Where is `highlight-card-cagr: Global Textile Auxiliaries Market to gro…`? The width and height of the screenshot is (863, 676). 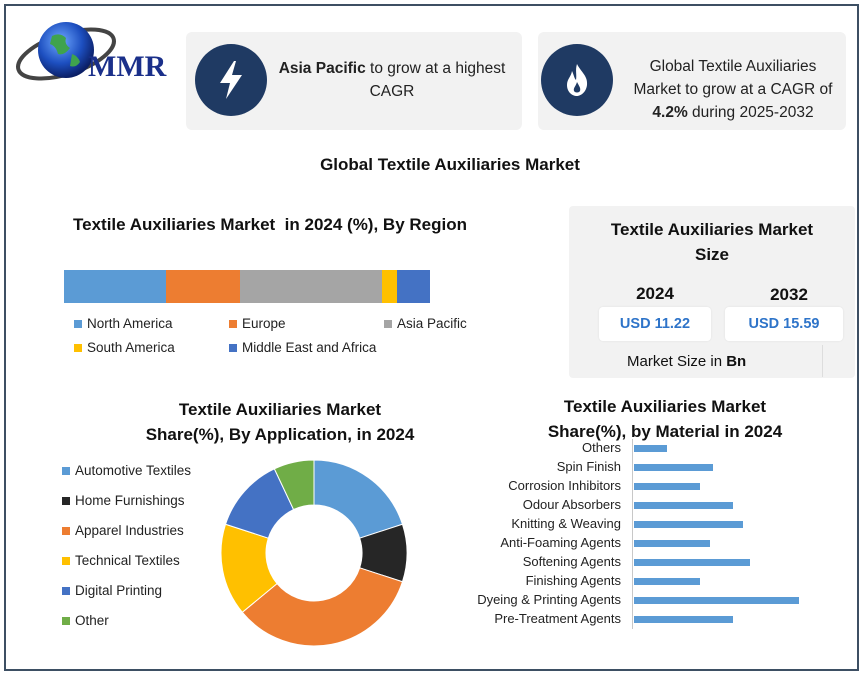 highlight-card-cagr: Global Textile Auxiliaries Market to gro… is located at coordinates (692, 81).